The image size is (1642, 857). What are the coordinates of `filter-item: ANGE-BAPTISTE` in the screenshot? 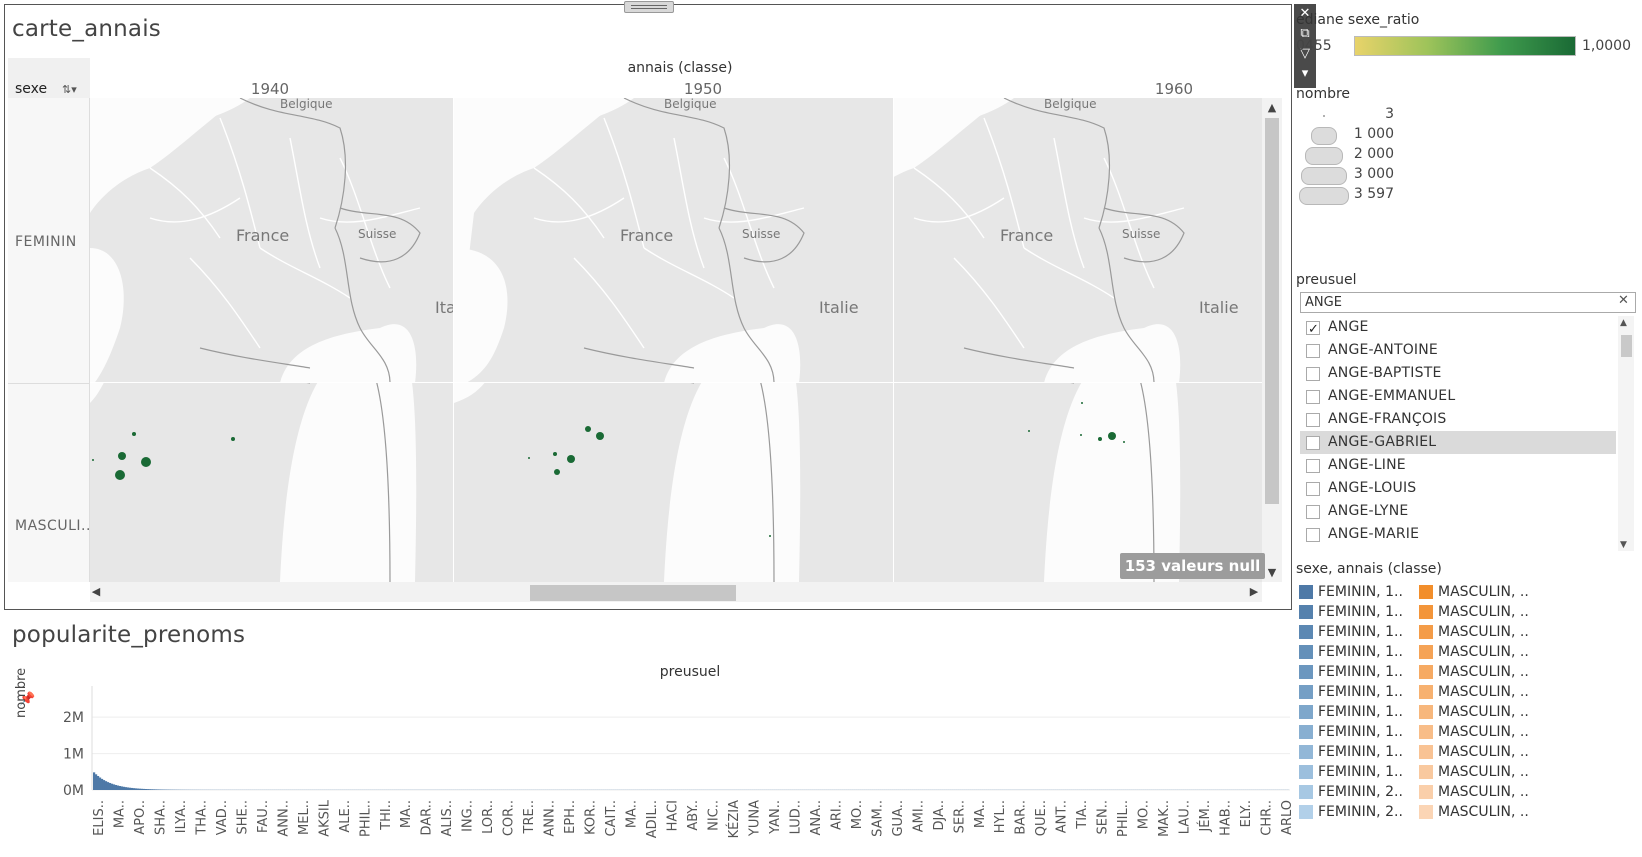 It's located at (1458, 373).